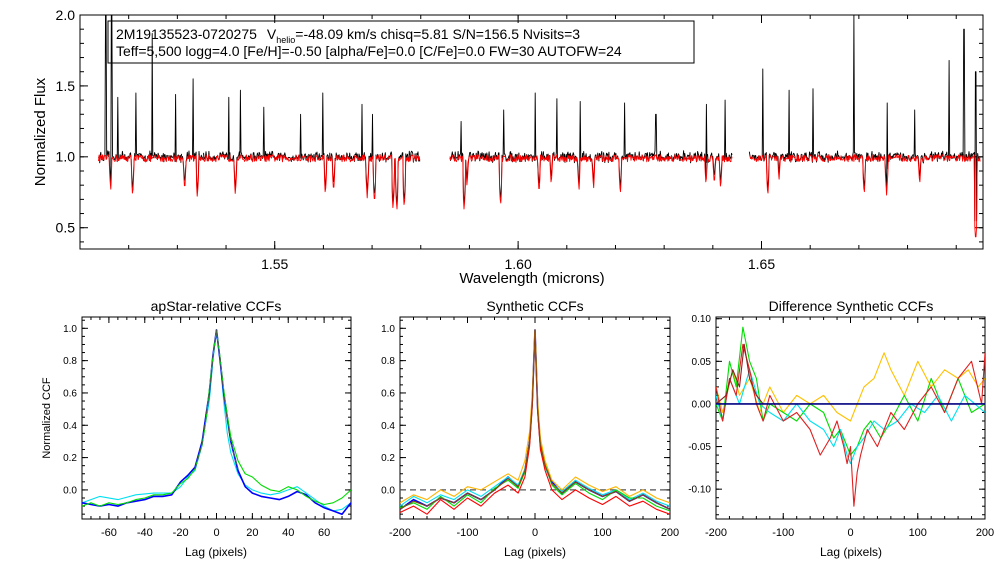  I want to click on apstar-ccf-lines, so click(216, 422).